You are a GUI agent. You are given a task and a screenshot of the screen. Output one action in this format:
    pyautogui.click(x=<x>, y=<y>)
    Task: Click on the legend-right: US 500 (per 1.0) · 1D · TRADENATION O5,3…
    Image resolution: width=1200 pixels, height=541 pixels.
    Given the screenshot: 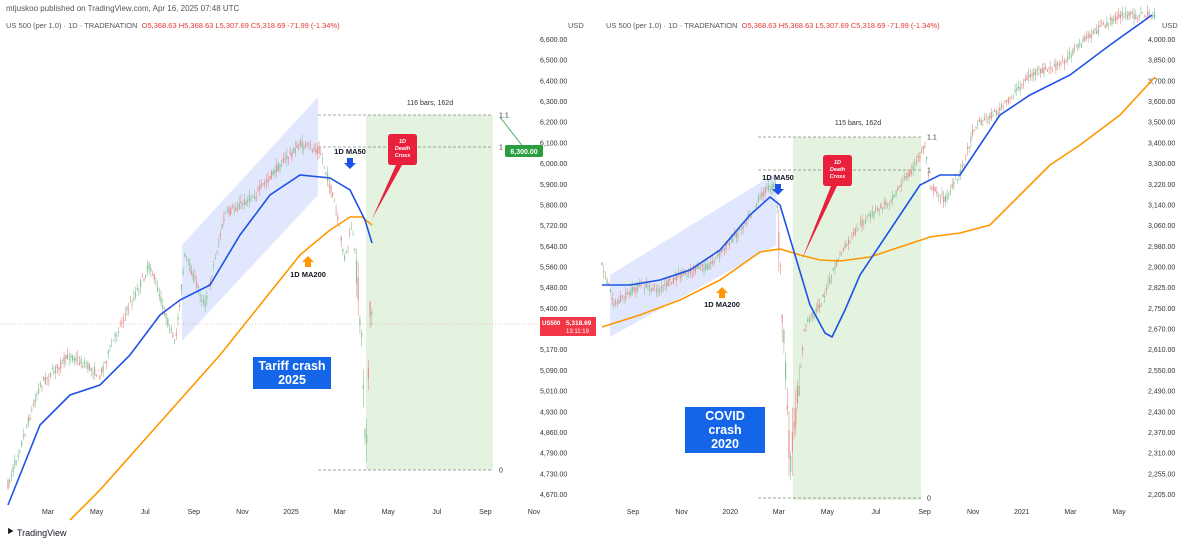 What is the action you would take?
    pyautogui.click(x=773, y=25)
    